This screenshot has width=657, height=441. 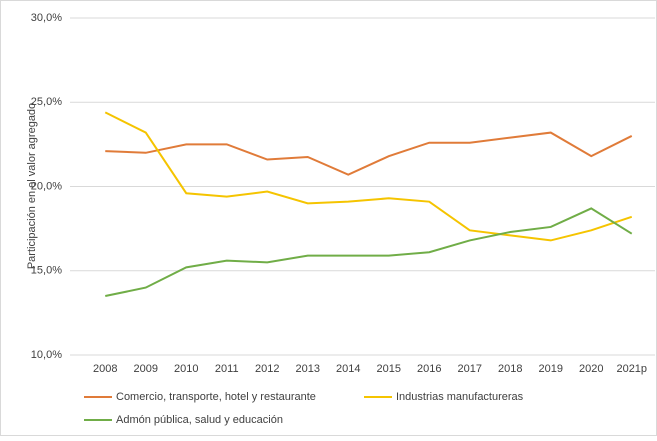 What do you see at coordinates (199, 420) in the screenshot?
I see `legend-label: Admón pública, salud y educación` at bounding box center [199, 420].